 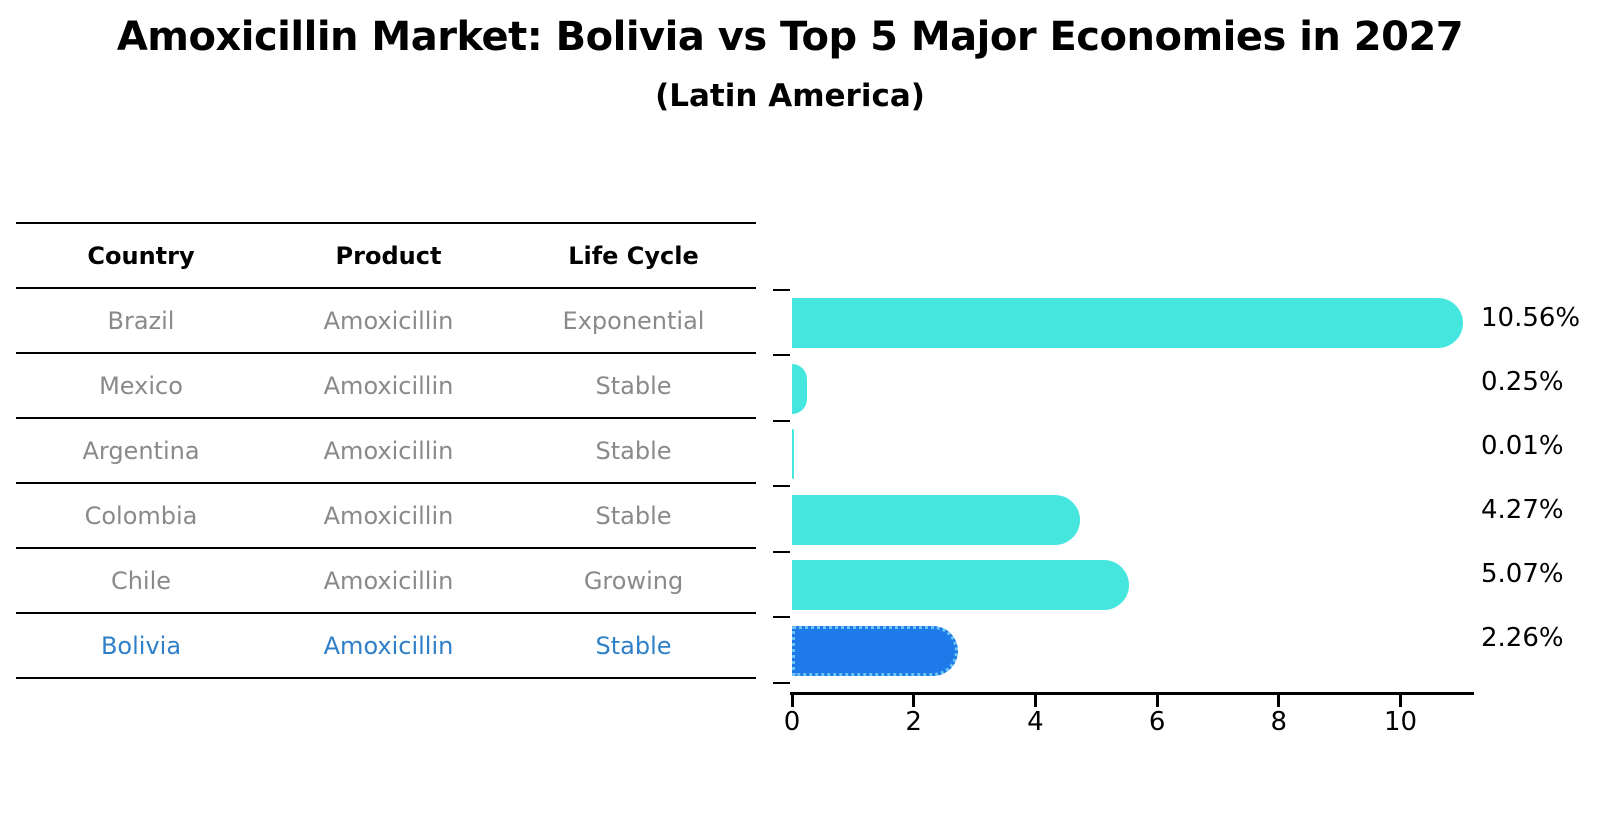 What do you see at coordinates (1157, 722) in the screenshot?
I see `x-tick-label: 6` at bounding box center [1157, 722].